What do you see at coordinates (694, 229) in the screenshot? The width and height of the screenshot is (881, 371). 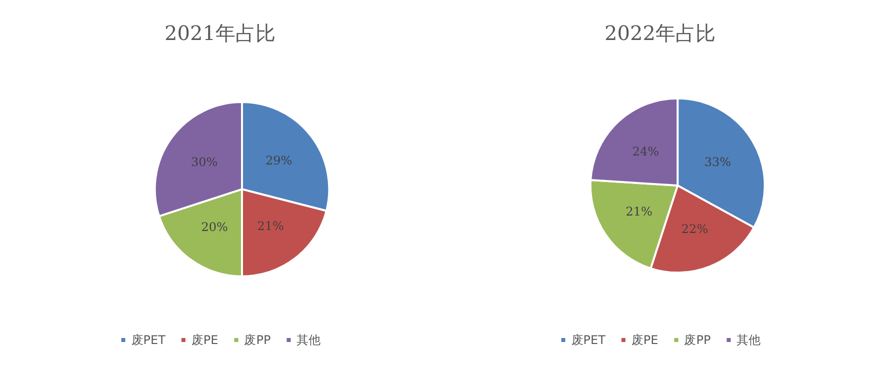 I see `data-label: 22%` at bounding box center [694, 229].